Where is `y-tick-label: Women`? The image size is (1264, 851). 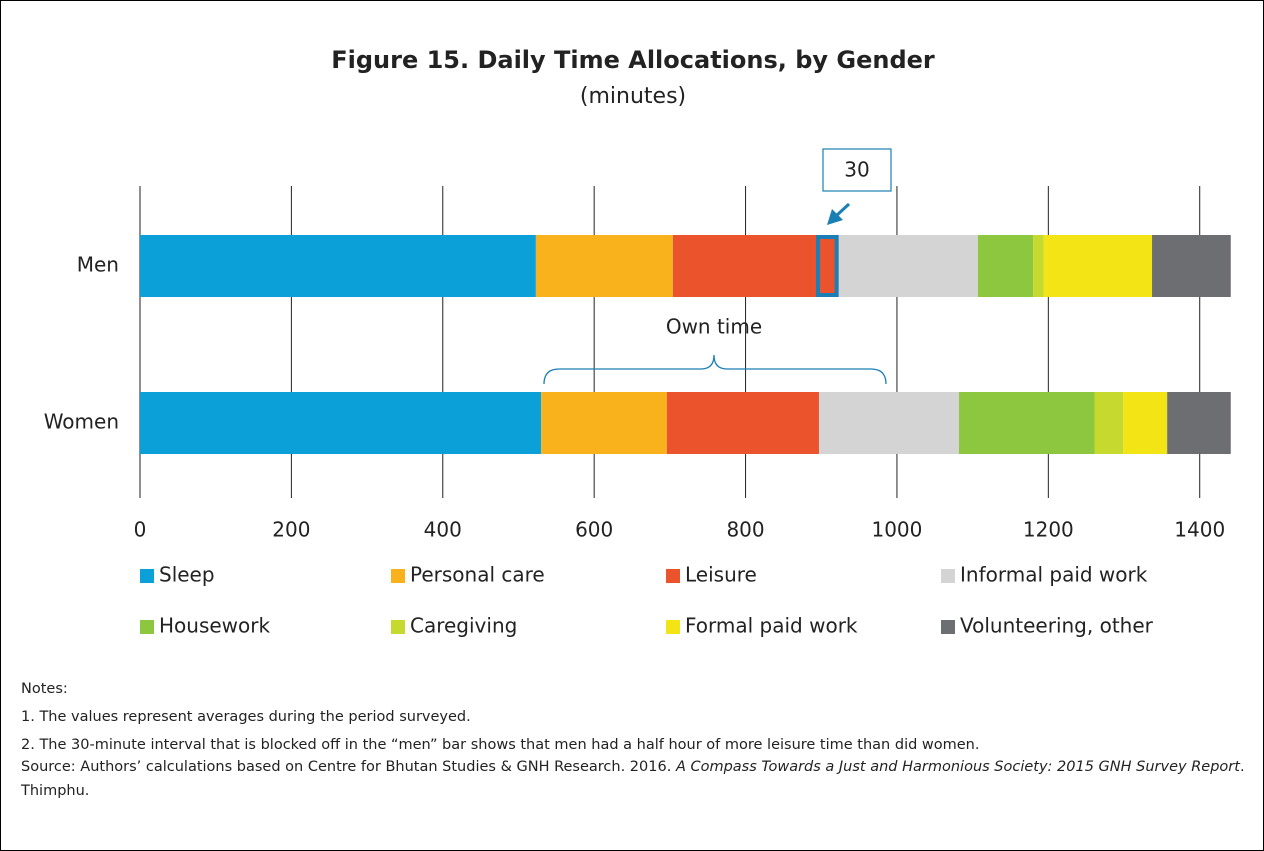 y-tick-label: Women is located at coordinates (81, 422).